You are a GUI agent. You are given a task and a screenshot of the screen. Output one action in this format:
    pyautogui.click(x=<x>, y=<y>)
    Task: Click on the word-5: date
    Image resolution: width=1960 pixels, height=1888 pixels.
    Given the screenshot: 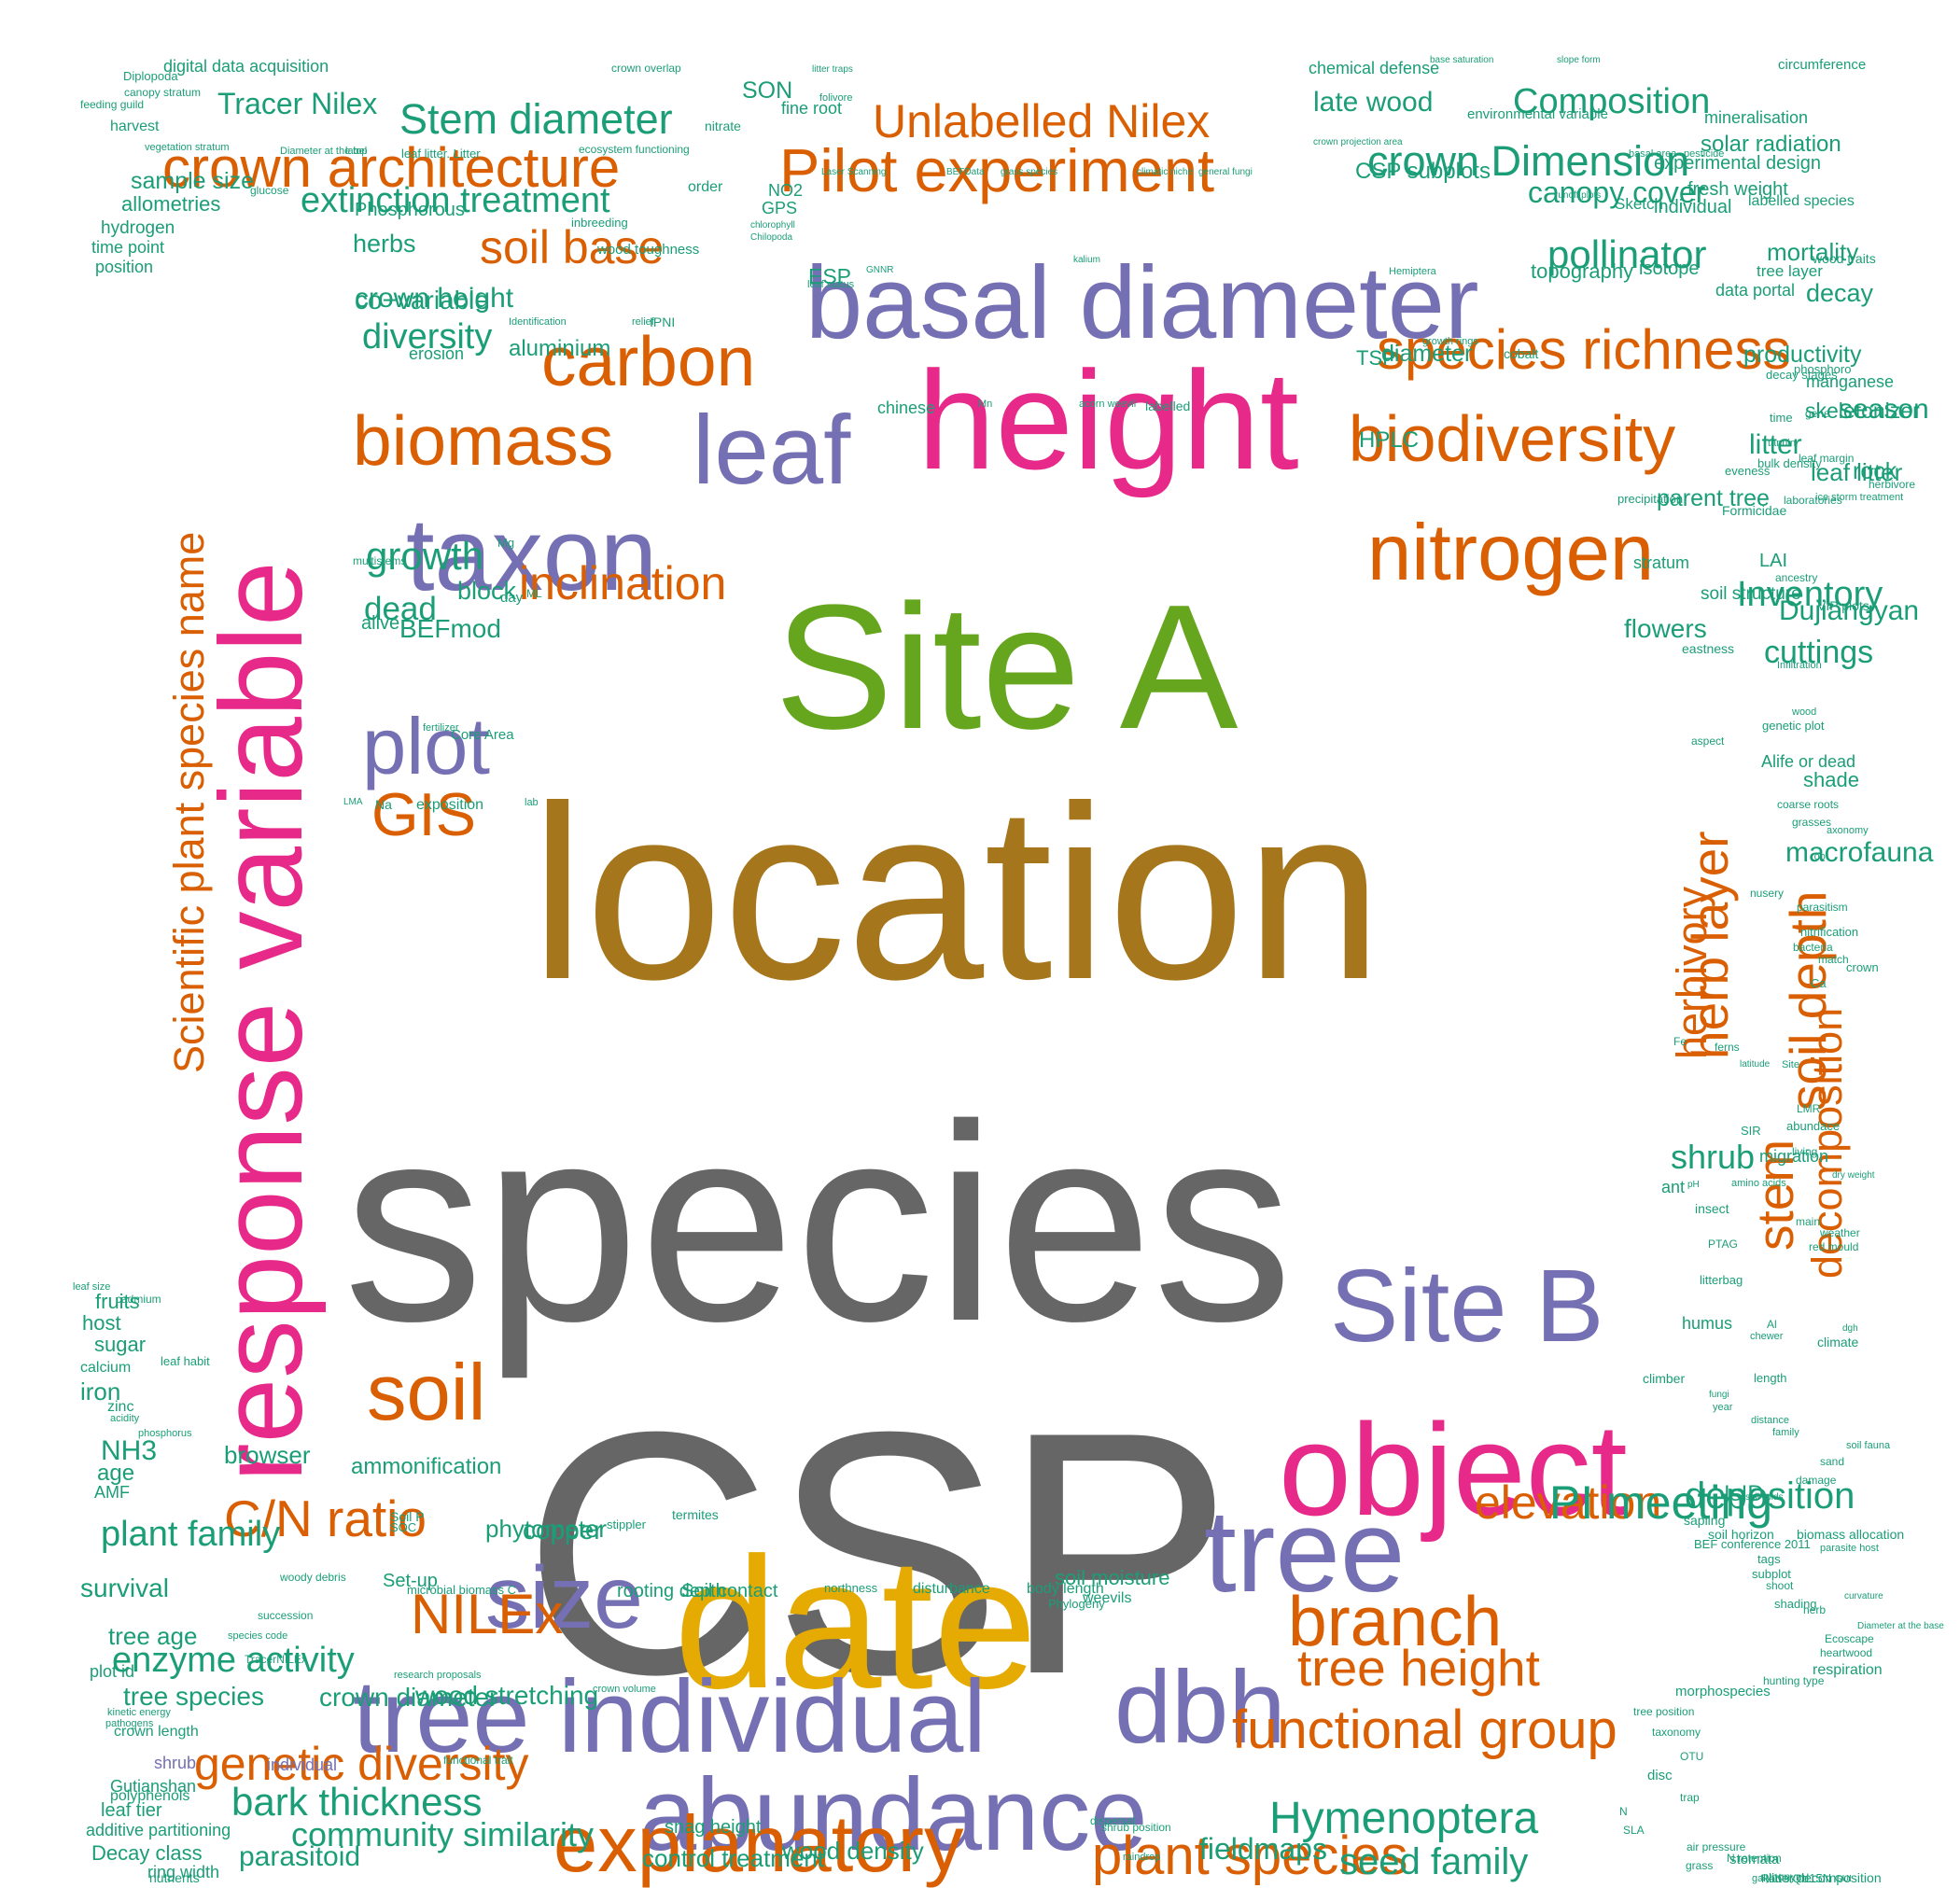 What is the action you would take?
    pyautogui.click(x=856, y=1623)
    